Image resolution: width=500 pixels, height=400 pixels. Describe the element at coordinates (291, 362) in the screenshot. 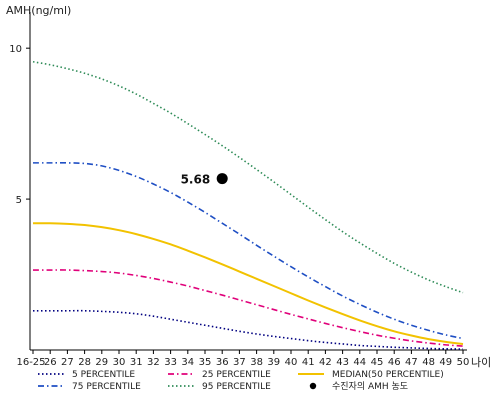

I see `x-tick-label: 40` at that location.